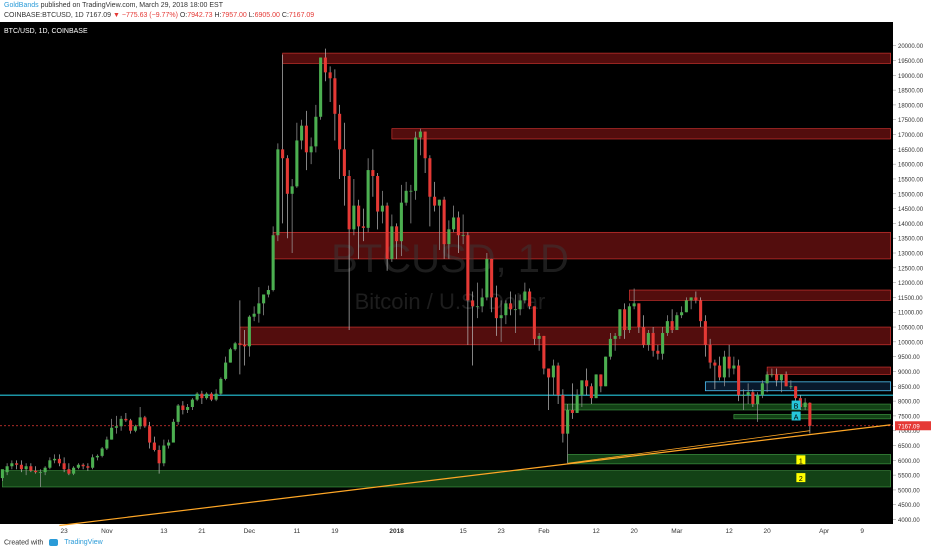 Image resolution: width=932 pixels, height=550 pixels. I want to click on y-tick-label: 5500.00, so click(909, 477).